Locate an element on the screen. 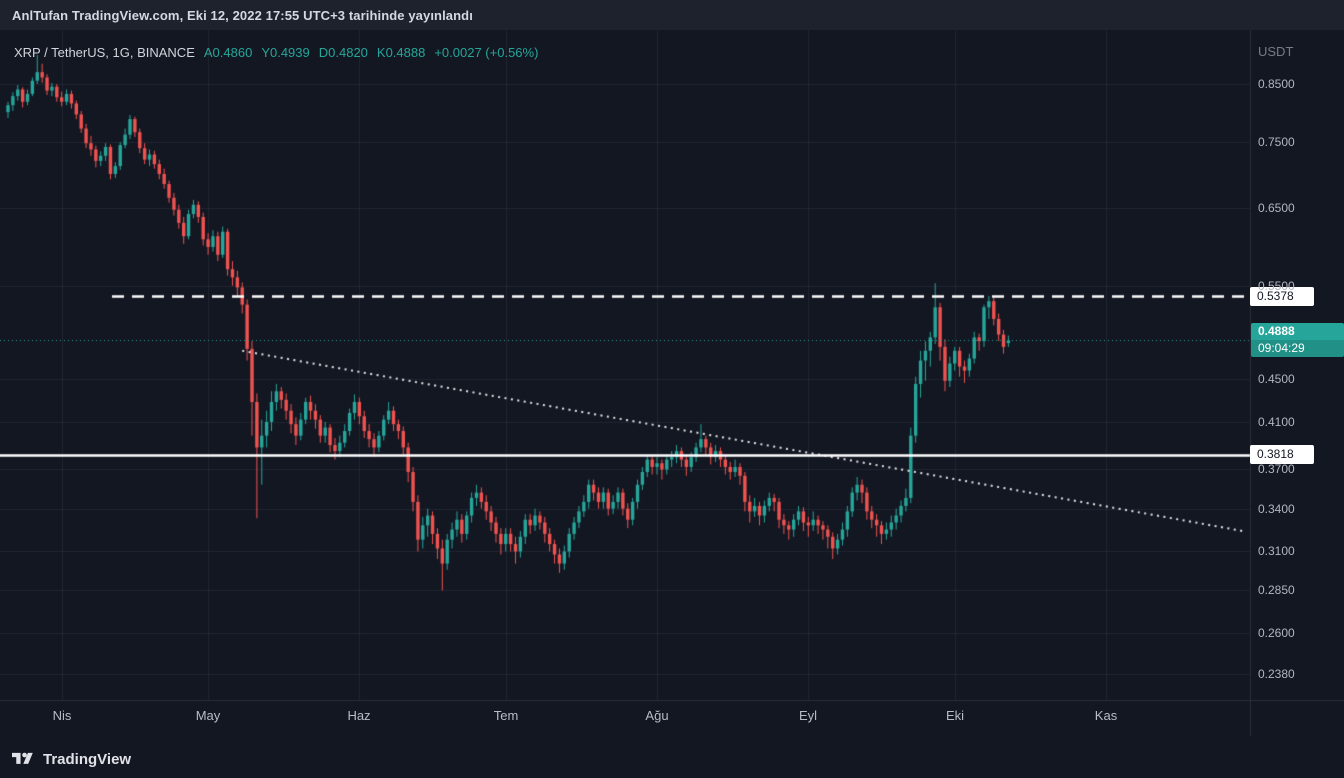 This screenshot has width=1344, height=778. month-tick-label: May is located at coordinates (208, 715).